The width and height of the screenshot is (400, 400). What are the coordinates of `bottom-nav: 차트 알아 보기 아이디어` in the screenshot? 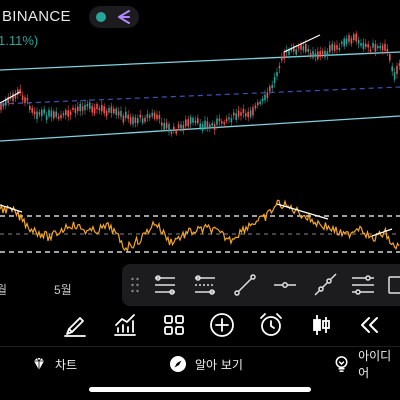 It's located at (200, 363).